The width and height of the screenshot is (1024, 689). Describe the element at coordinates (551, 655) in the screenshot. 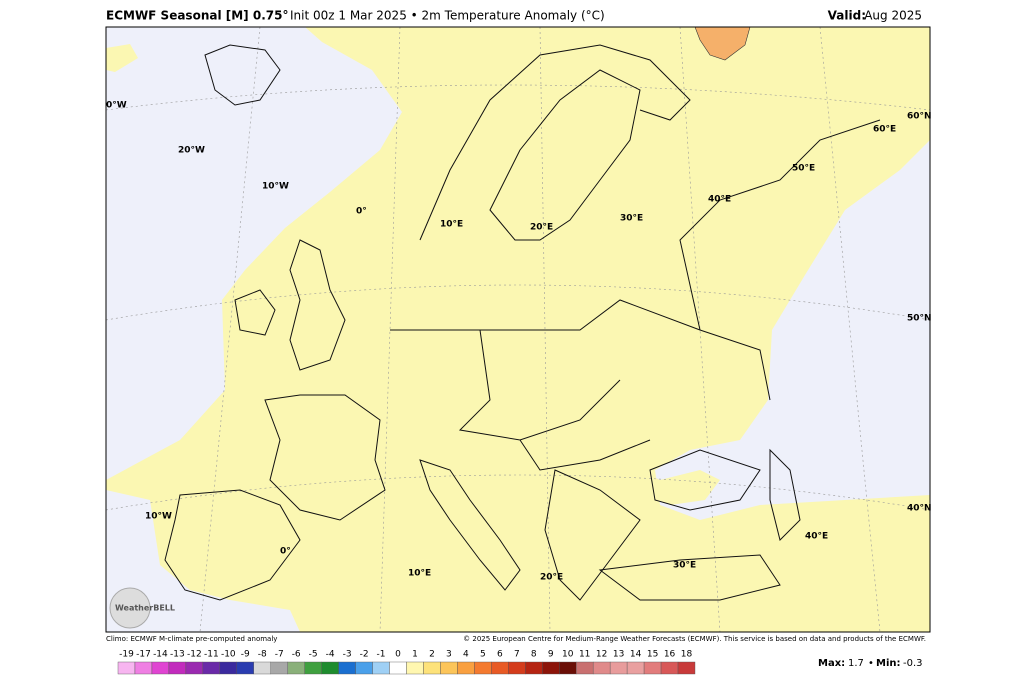

I see `colorbar-label: 9` at that location.